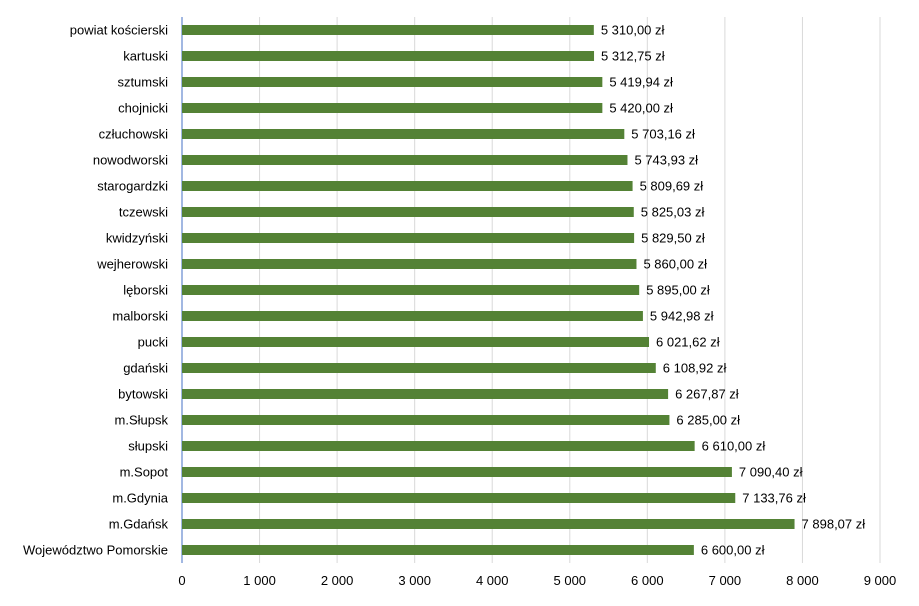 This screenshot has width=919, height=606. What do you see at coordinates (145, 56) in the screenshot?
I see `category-label-1: kartuski` at bounding box center [145, 56].